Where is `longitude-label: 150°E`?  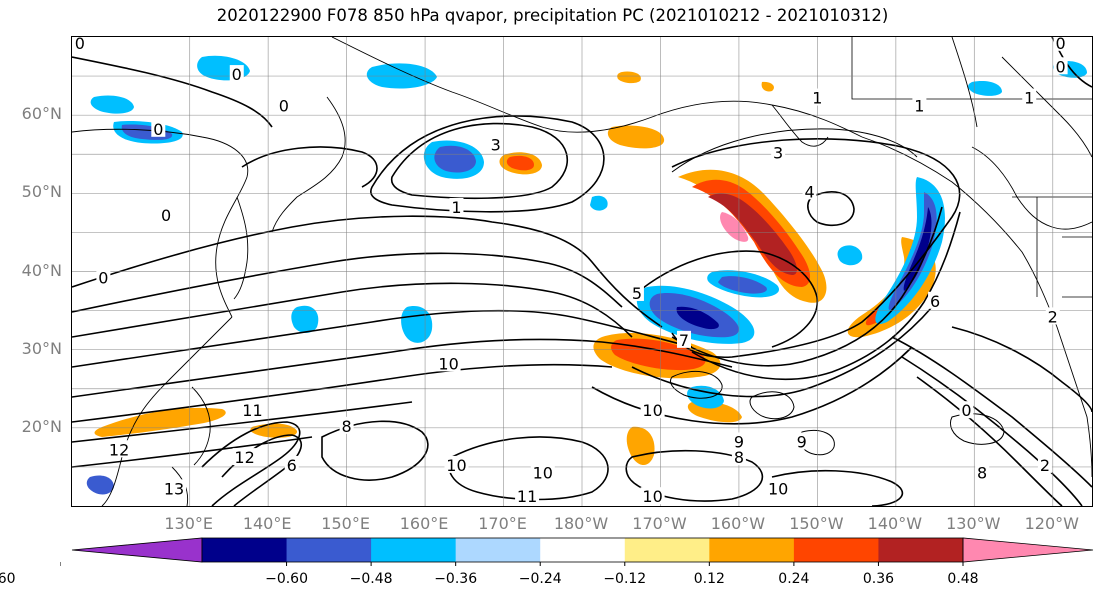
longitude-label: 150°E is located at coordinates (345, 523).